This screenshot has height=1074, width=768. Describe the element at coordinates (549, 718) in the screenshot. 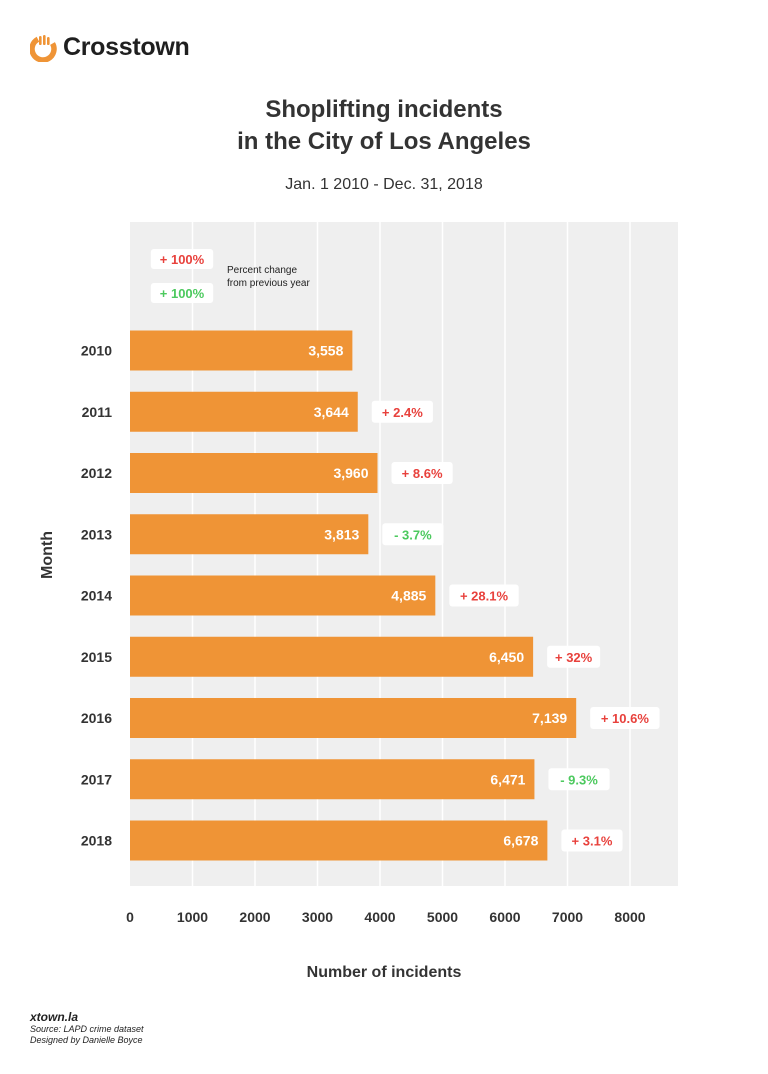

I see `bar-value-label: 7,139` at that location.